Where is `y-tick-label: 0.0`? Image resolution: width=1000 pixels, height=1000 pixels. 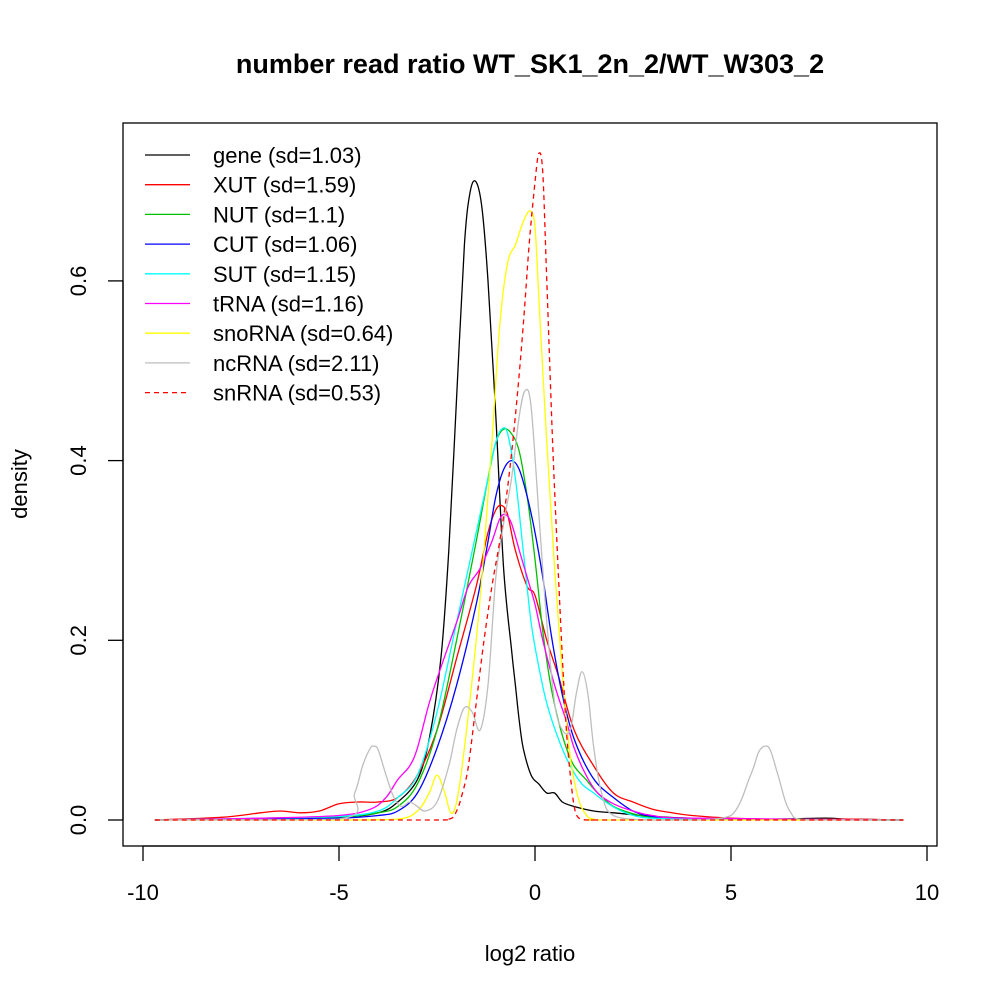
y-tick-label: 0.0 is located at coordinates (78, 820).